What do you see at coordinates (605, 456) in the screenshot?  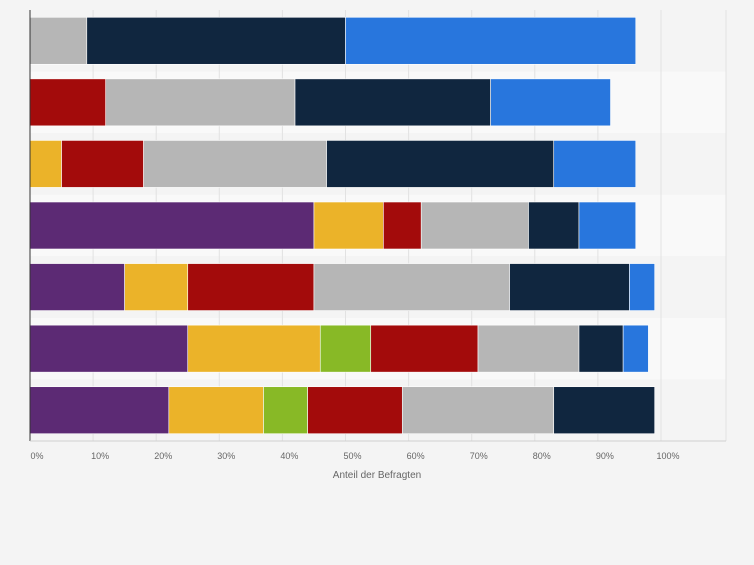 I see `x-tick-label: 90%` at bounding box center [605, 456].